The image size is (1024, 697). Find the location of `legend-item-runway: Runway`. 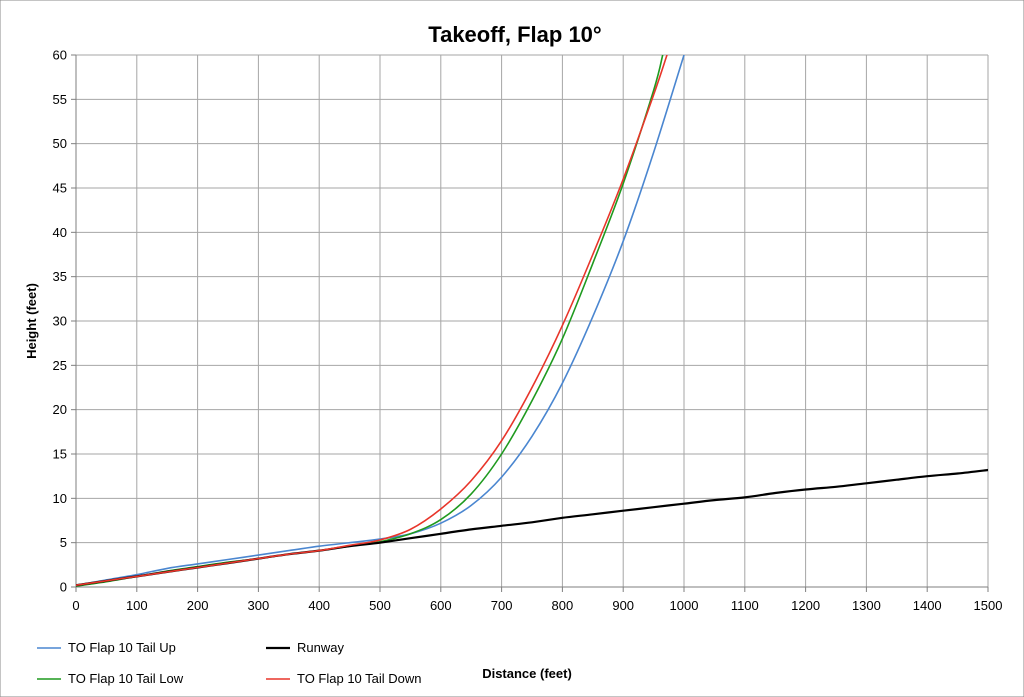

legend-item-runway: Runway is located at coordinates (305, 647).